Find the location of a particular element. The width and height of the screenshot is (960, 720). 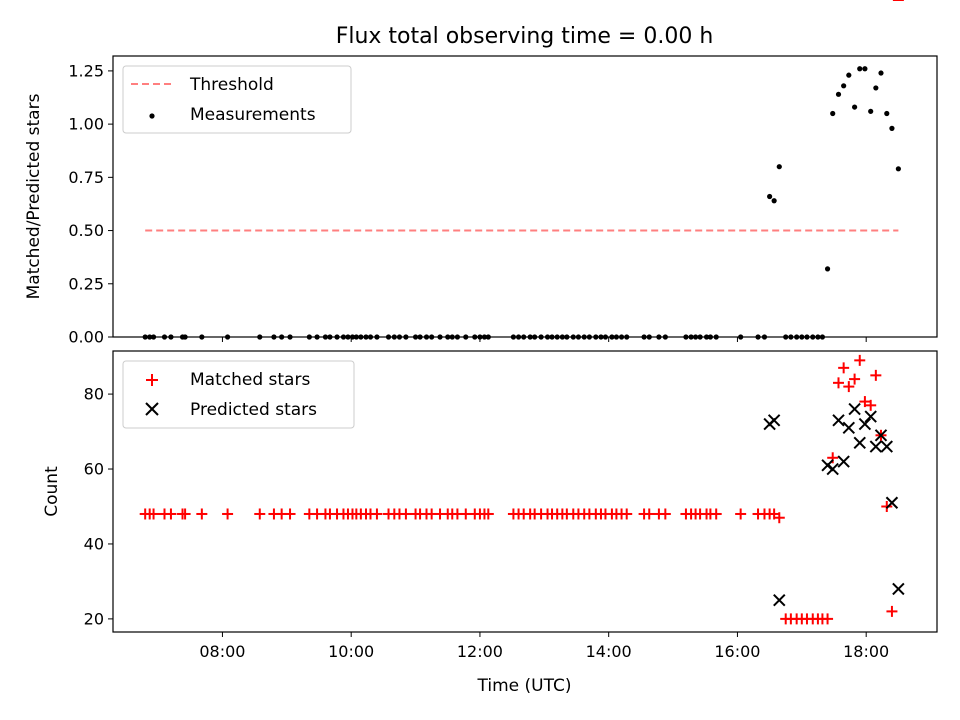

x-tick-label: 16:00 is located at coordinates (737, 651).